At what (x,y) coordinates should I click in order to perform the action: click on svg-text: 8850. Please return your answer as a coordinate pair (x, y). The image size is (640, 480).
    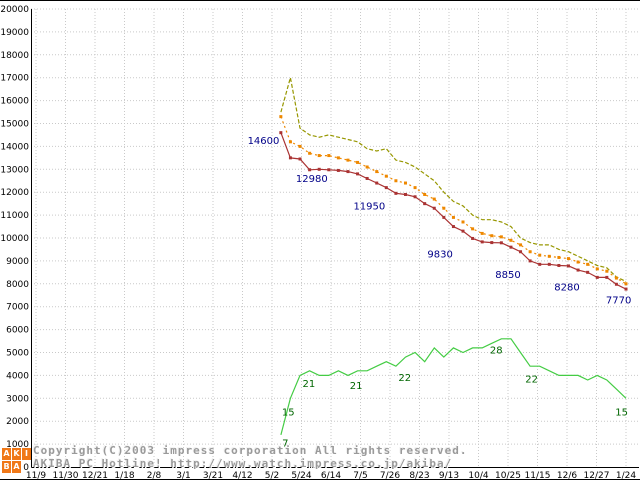
    Looking at the image, I should click on (507, 275).